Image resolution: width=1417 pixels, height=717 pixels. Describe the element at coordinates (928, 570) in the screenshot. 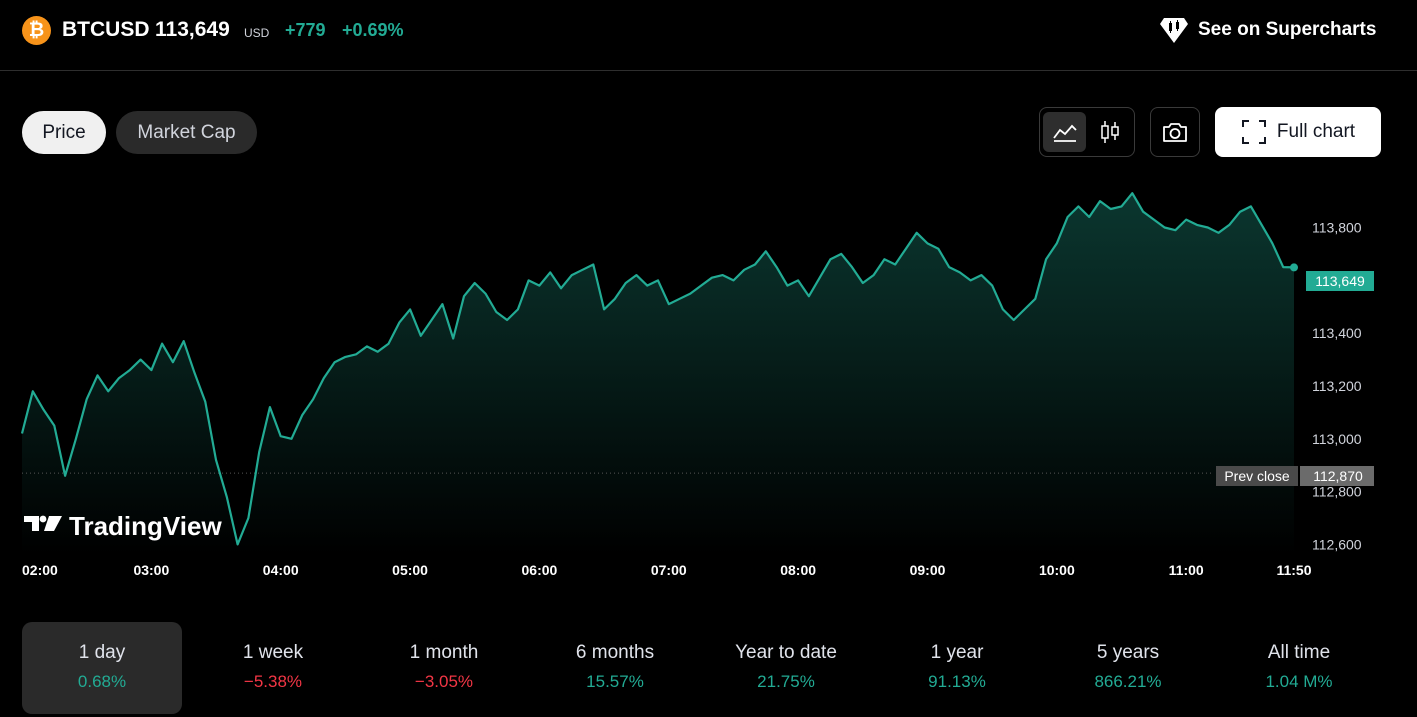

I see `x-tick-label: 09:00` at that location.